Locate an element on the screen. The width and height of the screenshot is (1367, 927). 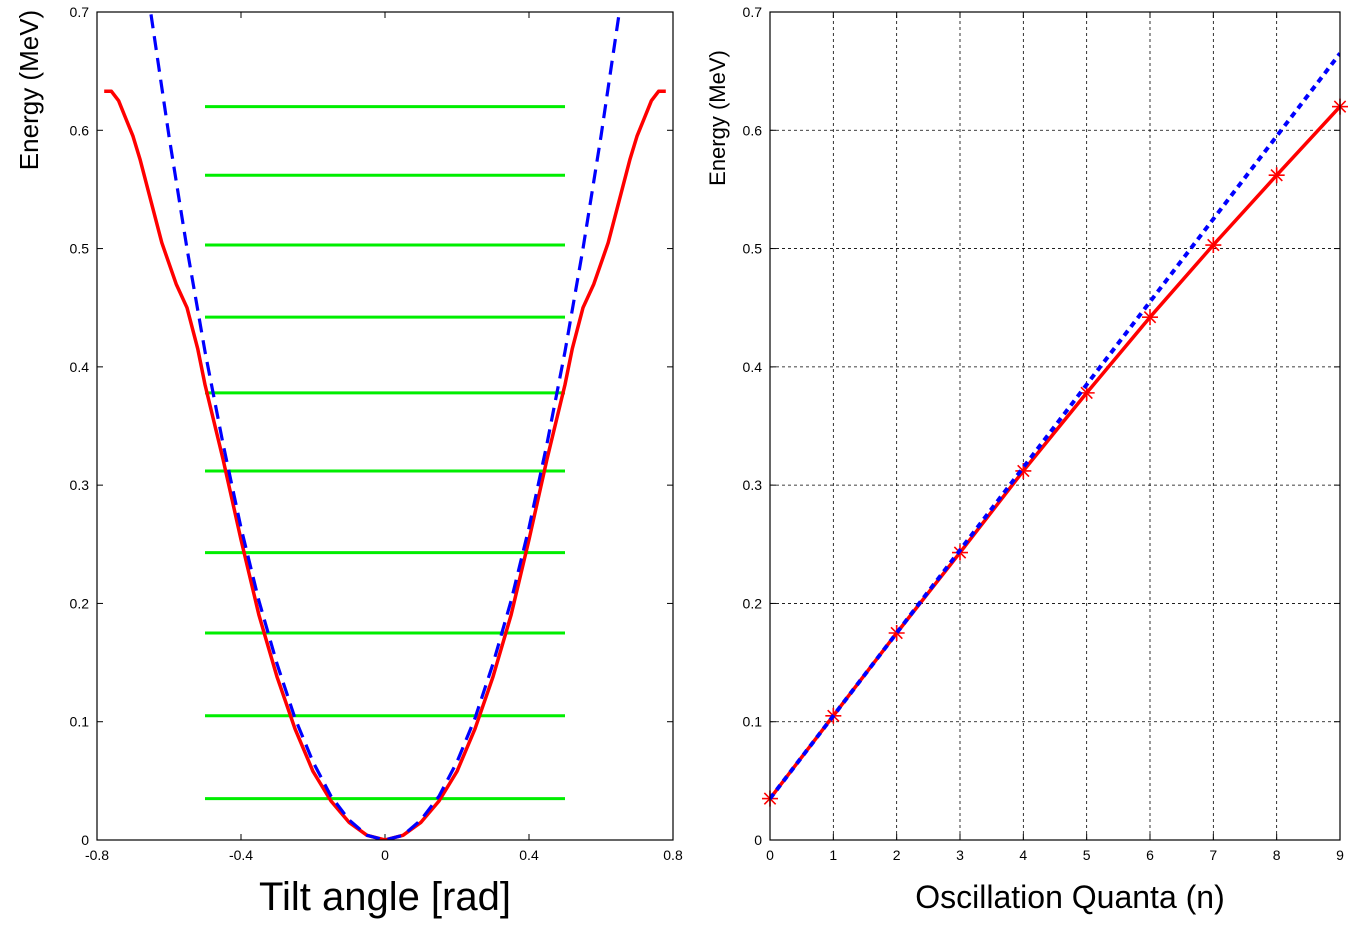
left-y-tick-label: 0.7 is located at coordinates (80, 12).